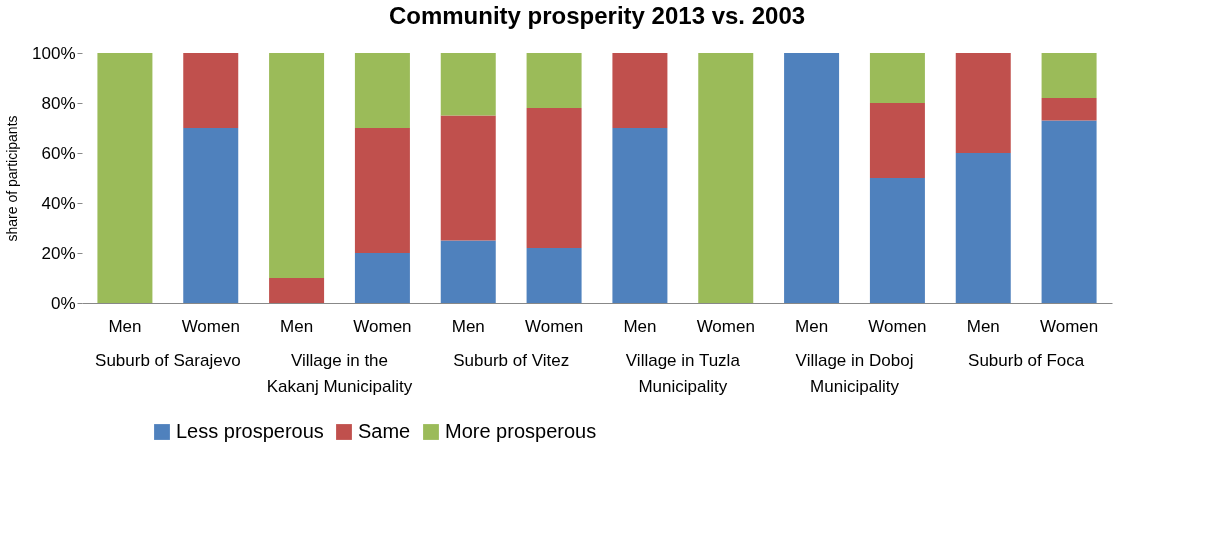  Describe the element at coordinates (250, 431) in the screenshot. I see `legend-label: Less prosperous` at that location.